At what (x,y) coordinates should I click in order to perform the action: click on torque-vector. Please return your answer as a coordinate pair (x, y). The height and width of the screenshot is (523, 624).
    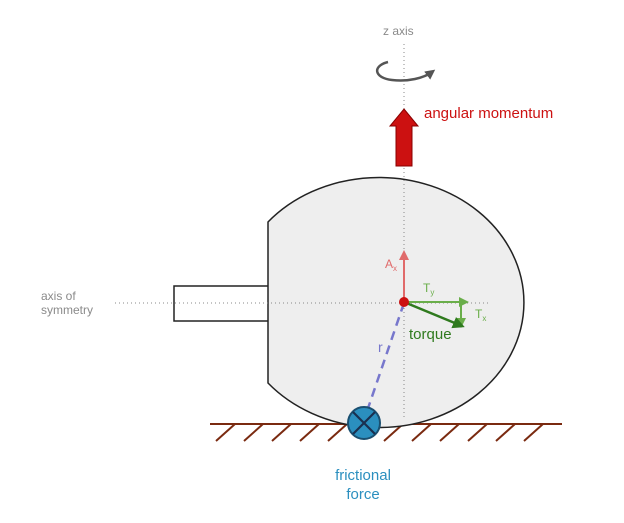
    Looking at the image, I should click on (434, 314).